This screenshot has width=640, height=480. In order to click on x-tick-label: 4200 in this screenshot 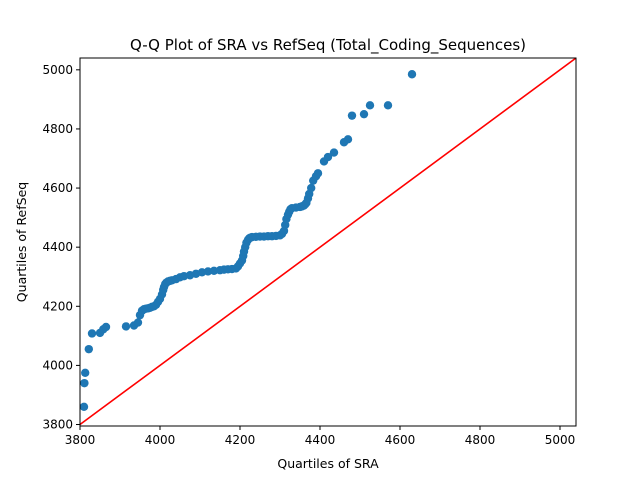, I will do `click(240, 440)`.